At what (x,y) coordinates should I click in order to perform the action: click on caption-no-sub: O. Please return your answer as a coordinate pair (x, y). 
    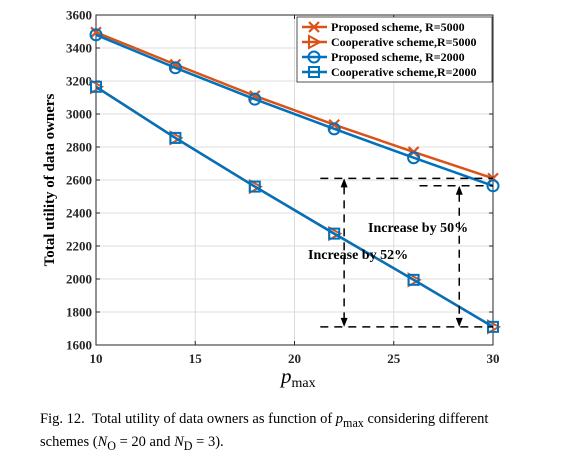
    Looking at the image, I should click on (111, 445).